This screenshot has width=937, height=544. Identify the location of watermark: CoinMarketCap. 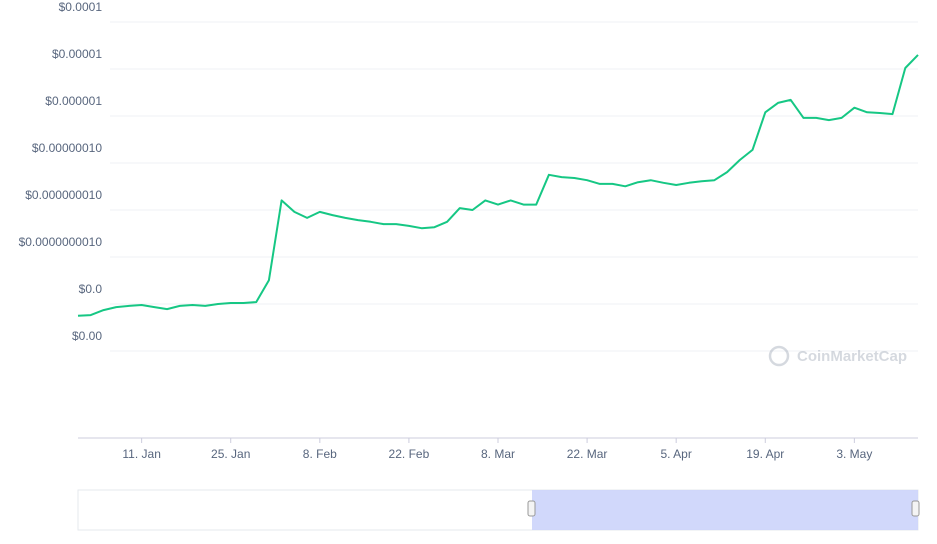
(837, 356).